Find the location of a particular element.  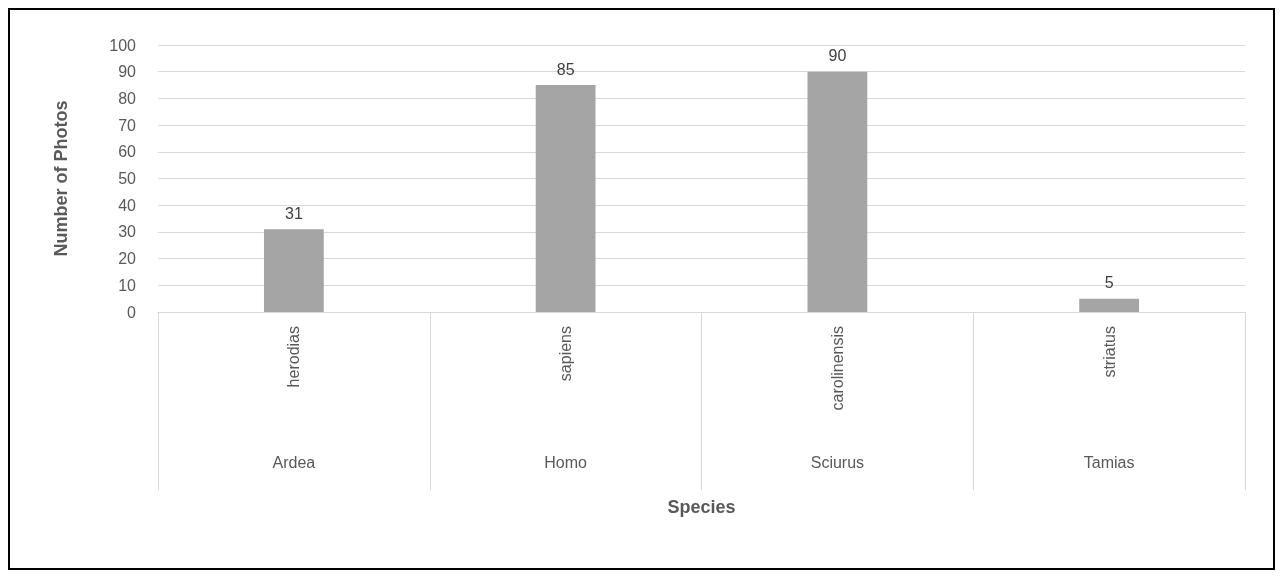

x-tick-label: herodias is located at coordinates (294, 357).